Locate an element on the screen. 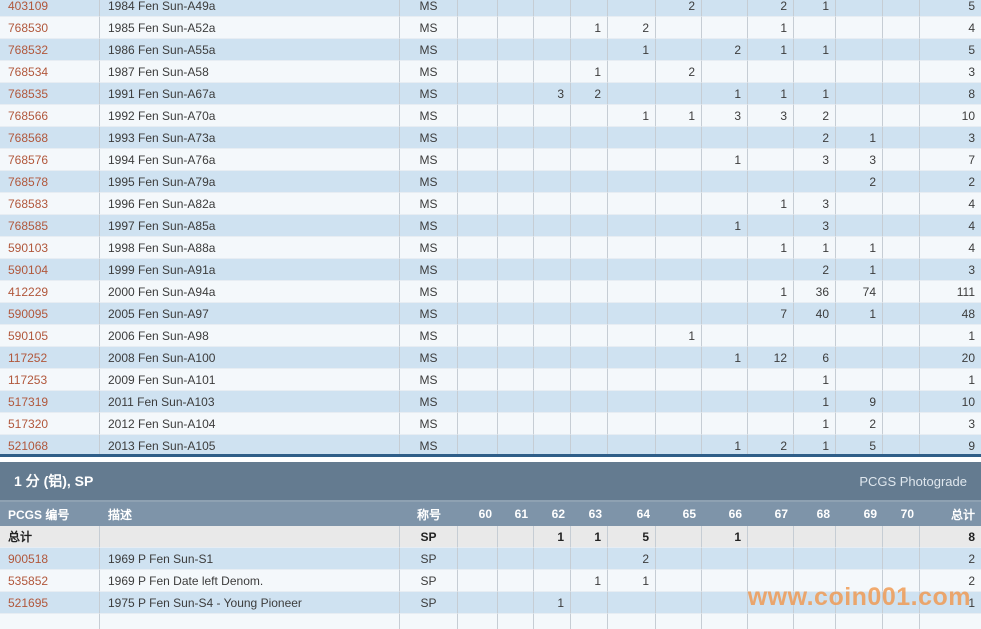 This screenshot has height=629, width=981. column-header-grade-60: 60 is located at coordinates (478, 514).